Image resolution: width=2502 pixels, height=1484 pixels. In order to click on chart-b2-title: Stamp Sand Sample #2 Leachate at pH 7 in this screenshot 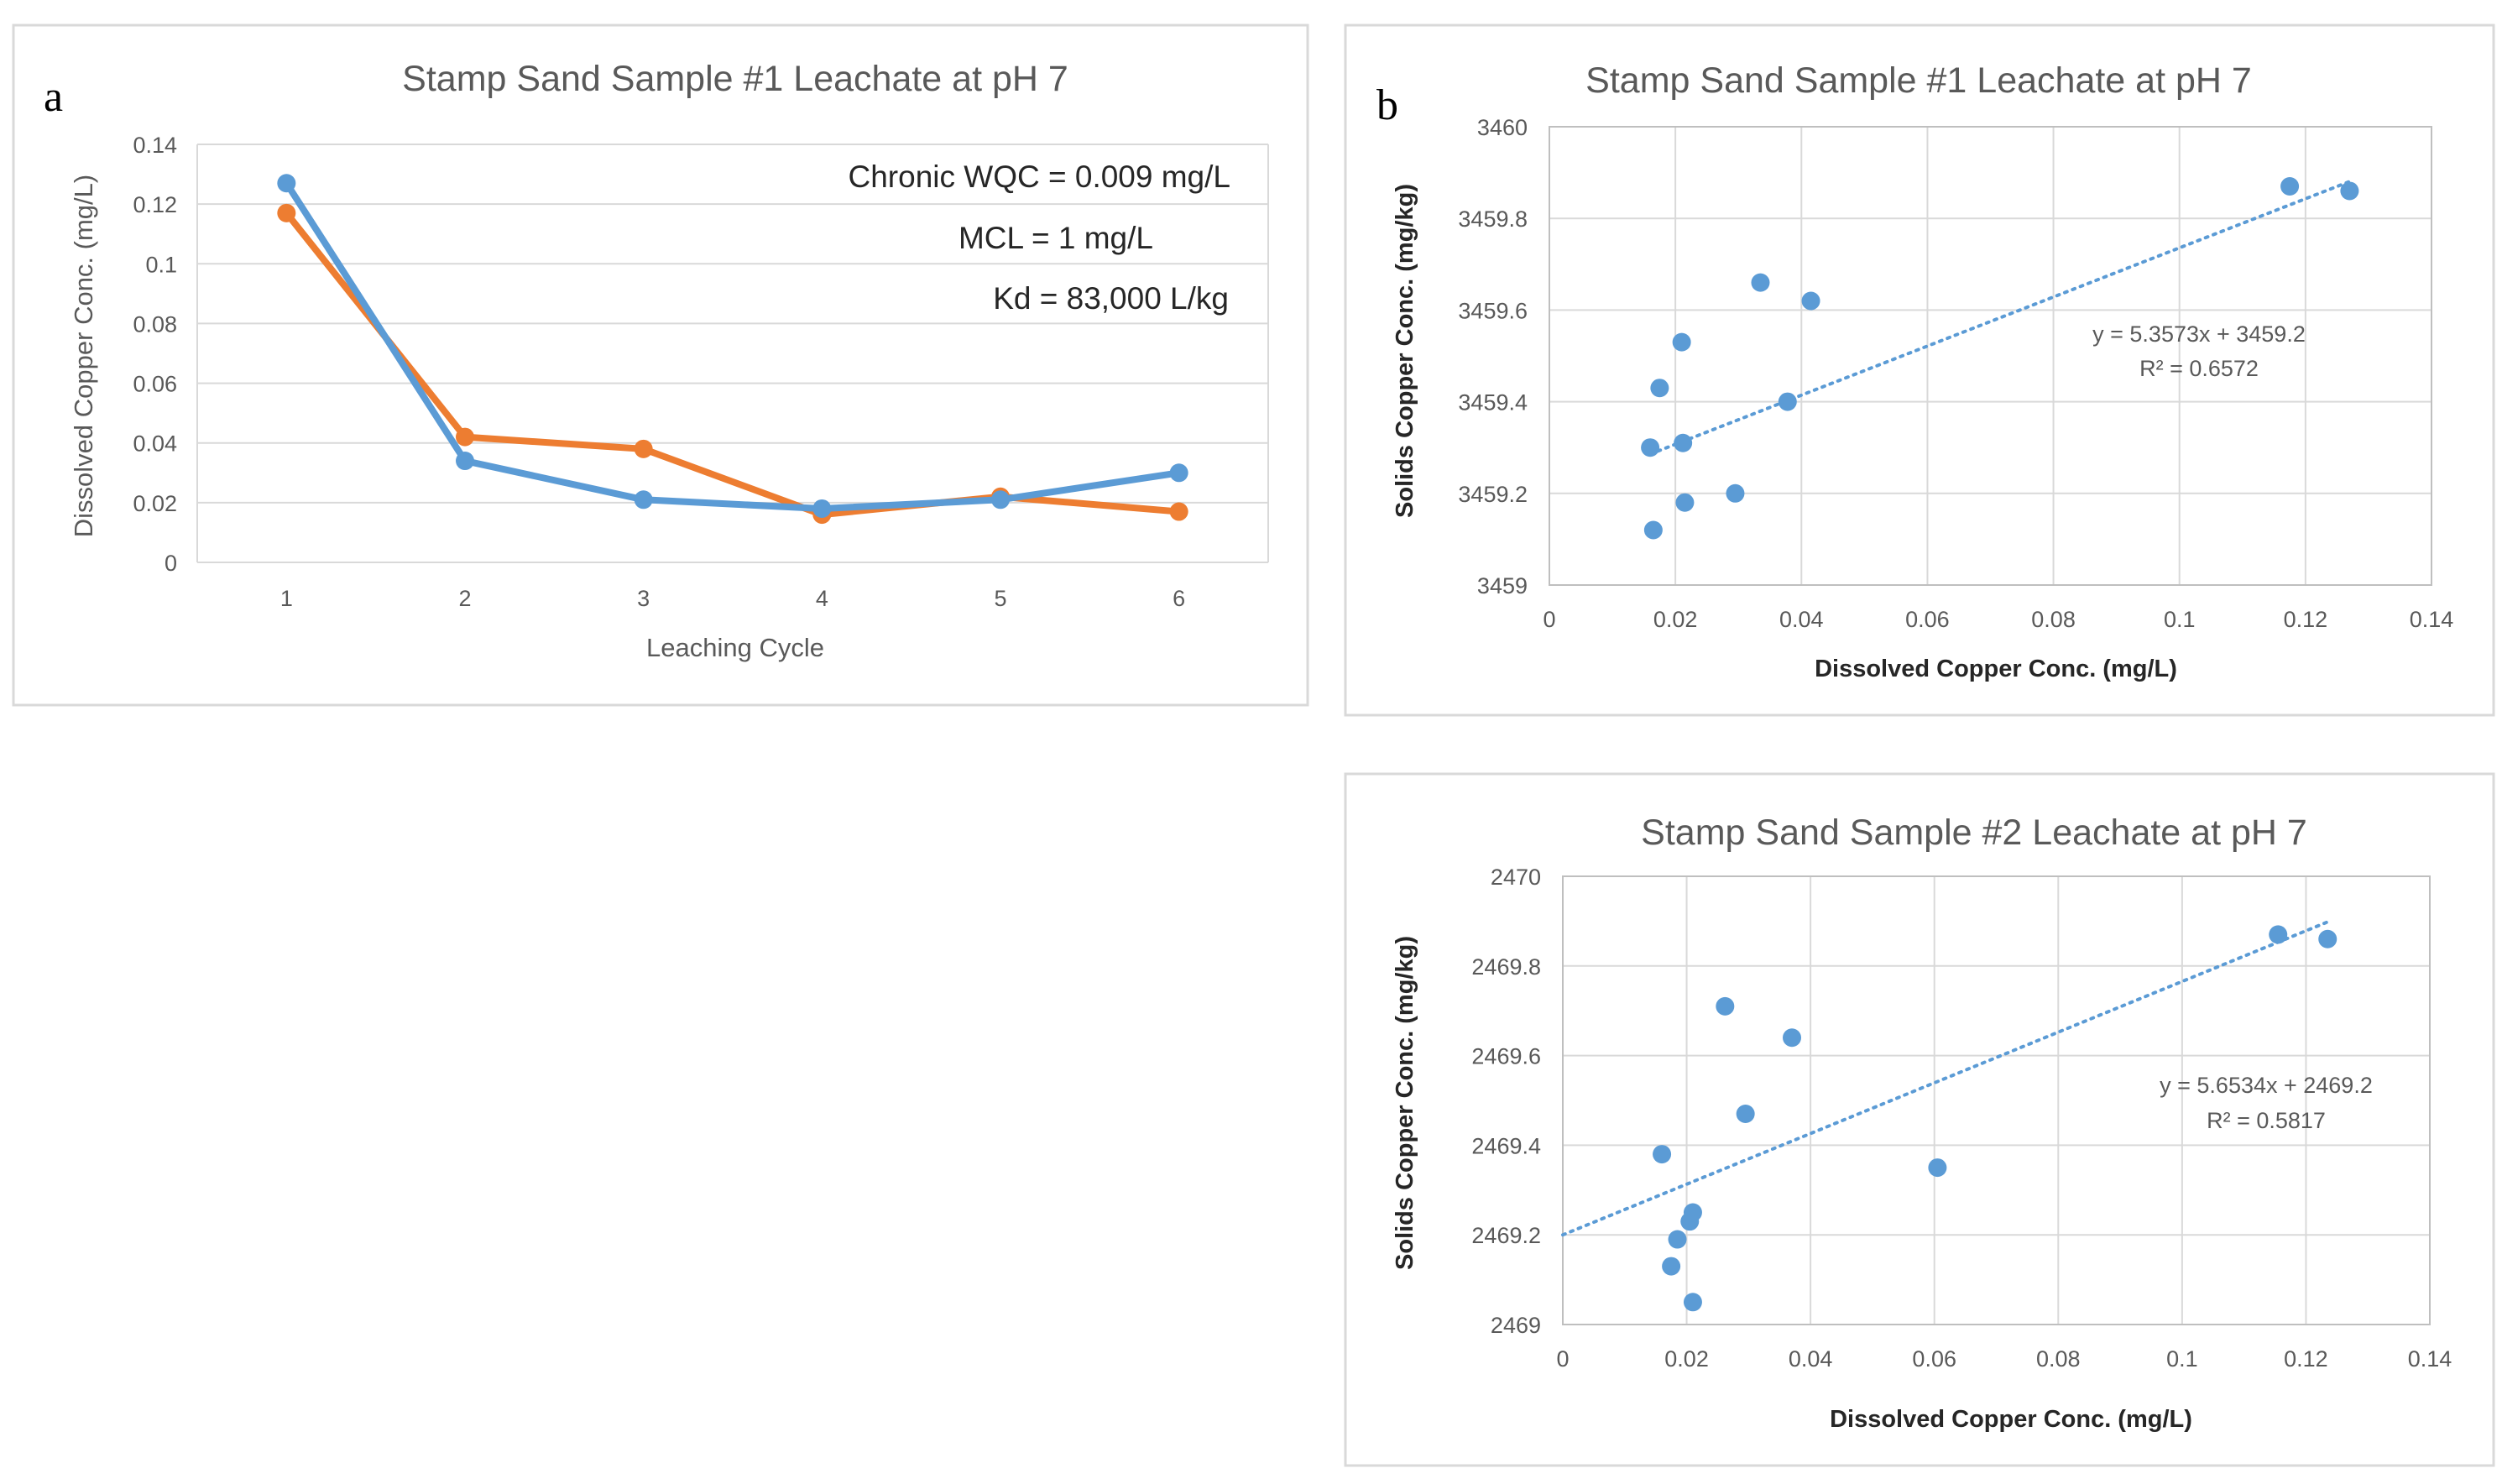, I will do `click(1974, 833)`.